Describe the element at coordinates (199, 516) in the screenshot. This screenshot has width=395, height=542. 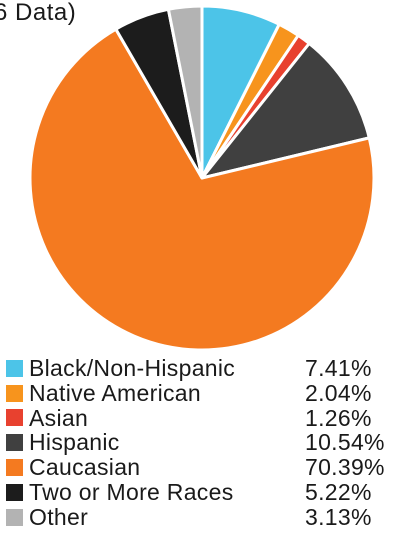
I see `legend-item: Other 3.13%` at that location.